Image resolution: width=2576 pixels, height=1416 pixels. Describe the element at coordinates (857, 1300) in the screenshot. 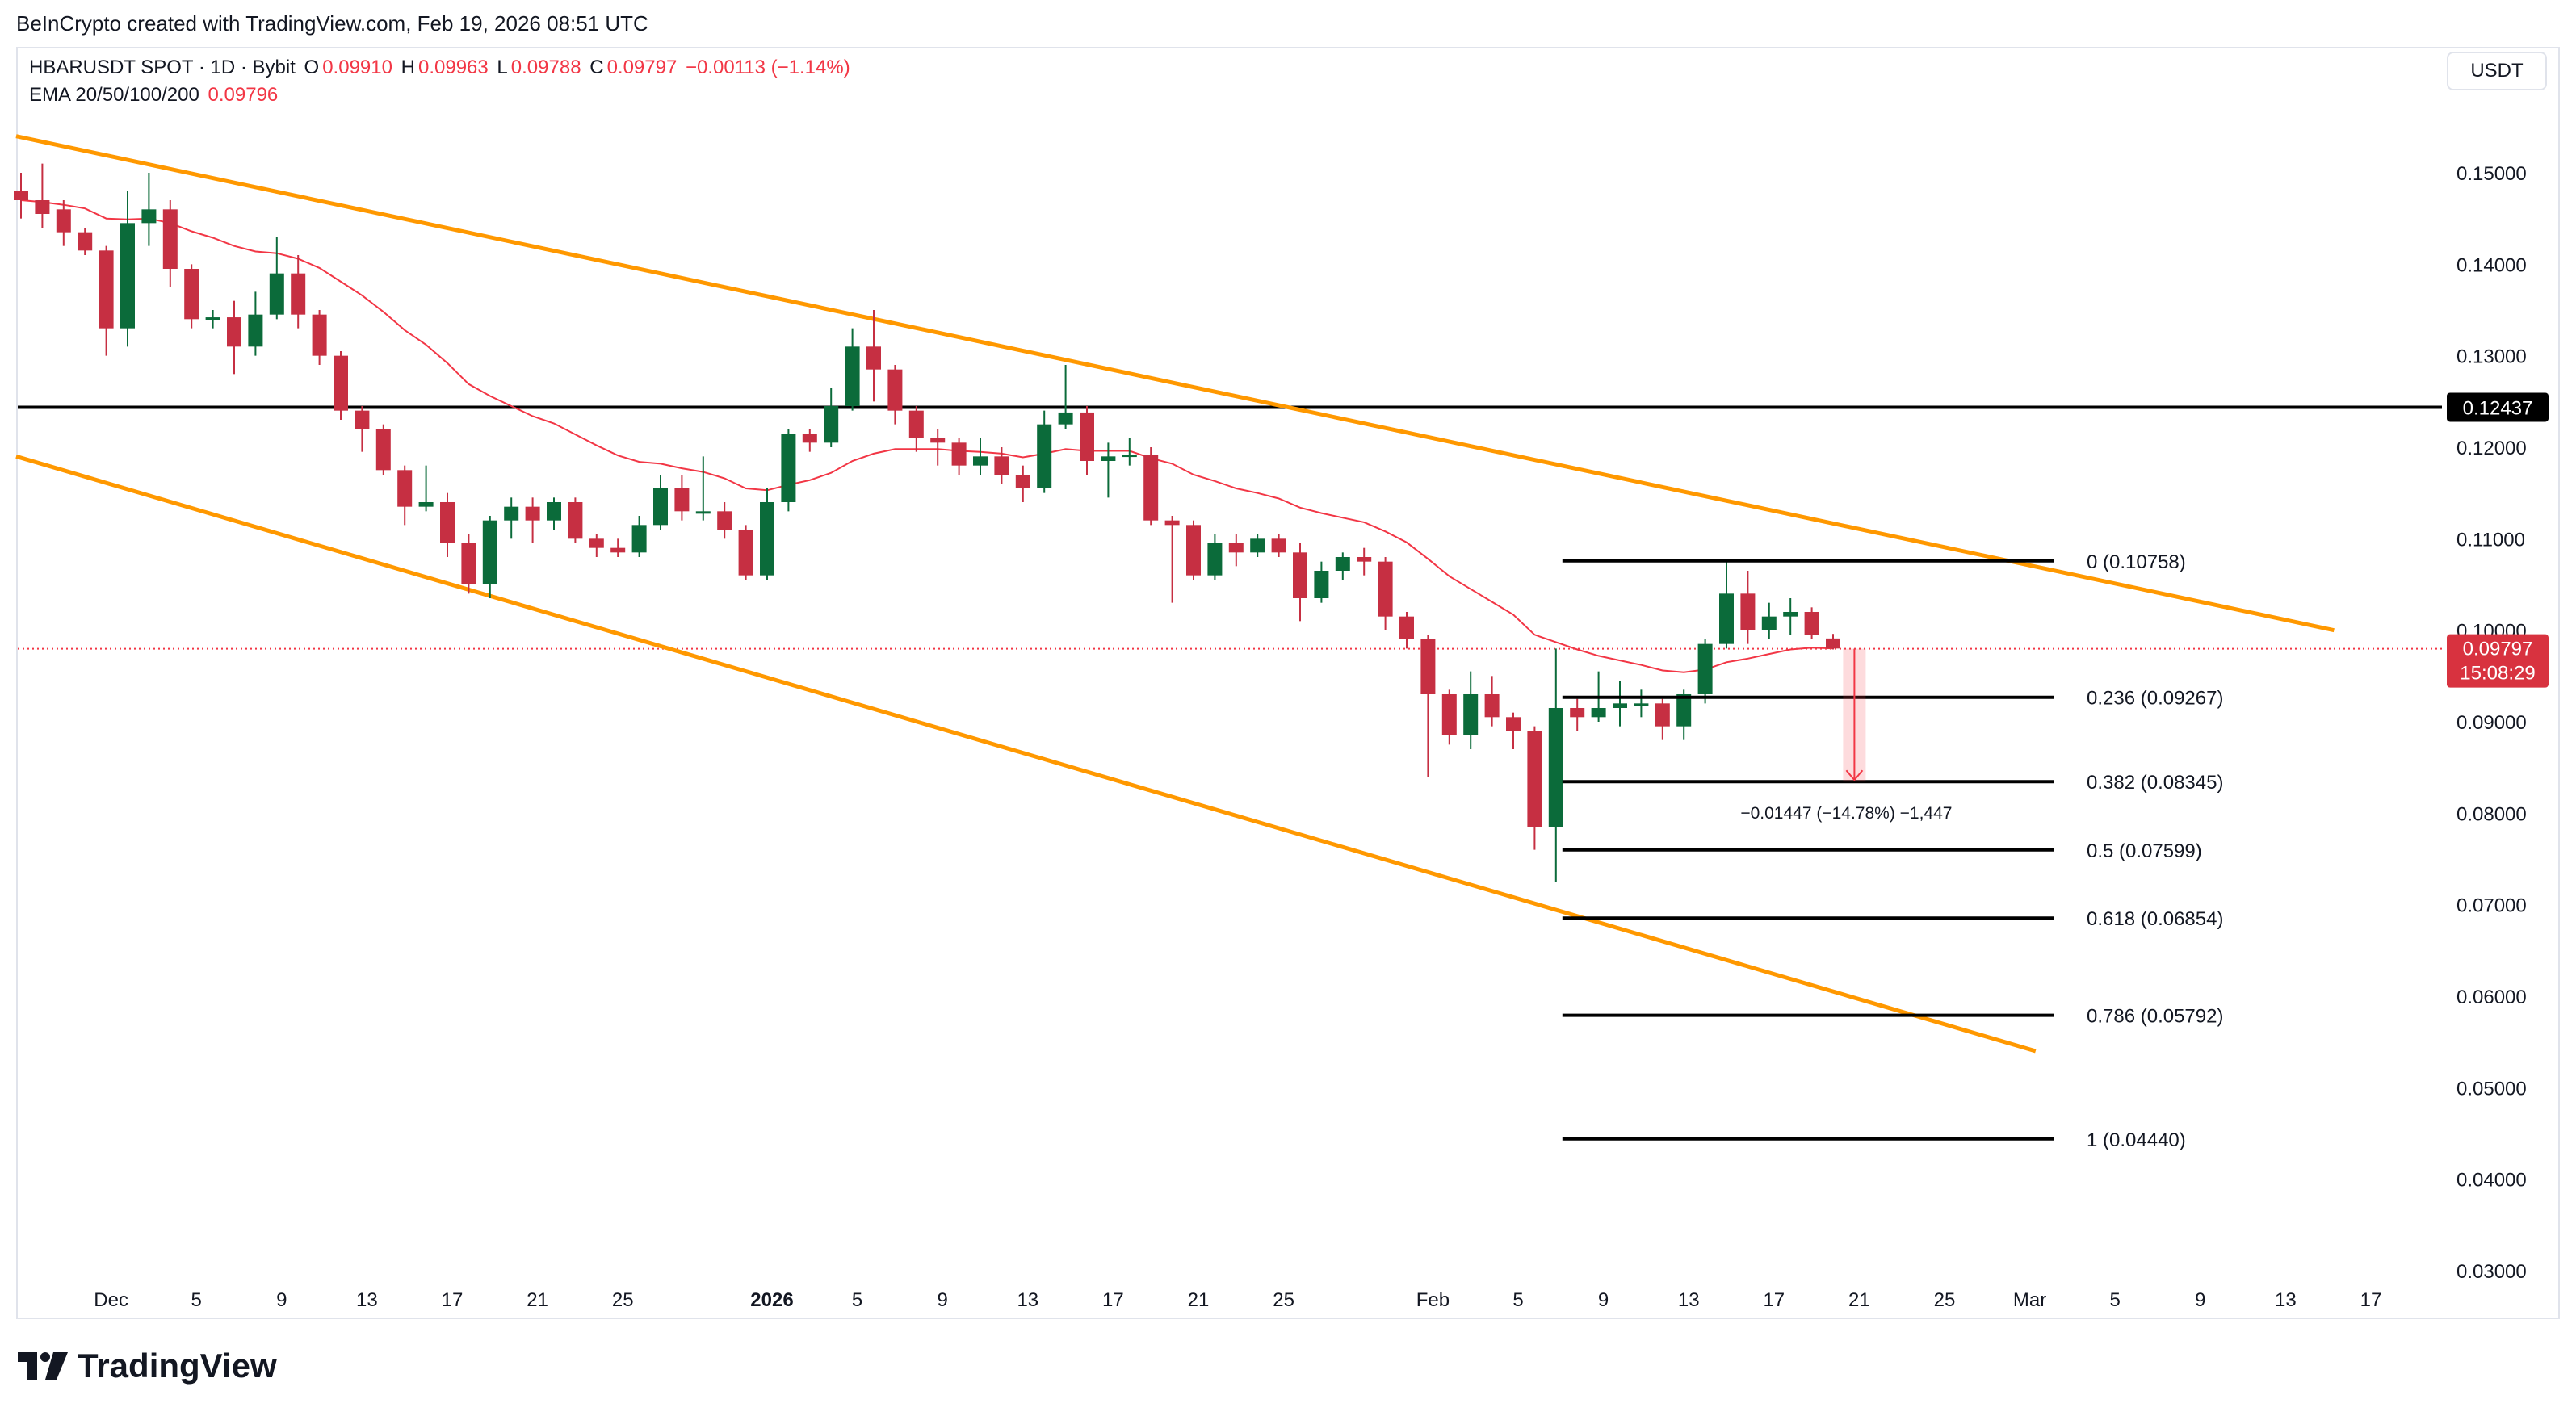

I see `x-tick-label: 5` at that location.